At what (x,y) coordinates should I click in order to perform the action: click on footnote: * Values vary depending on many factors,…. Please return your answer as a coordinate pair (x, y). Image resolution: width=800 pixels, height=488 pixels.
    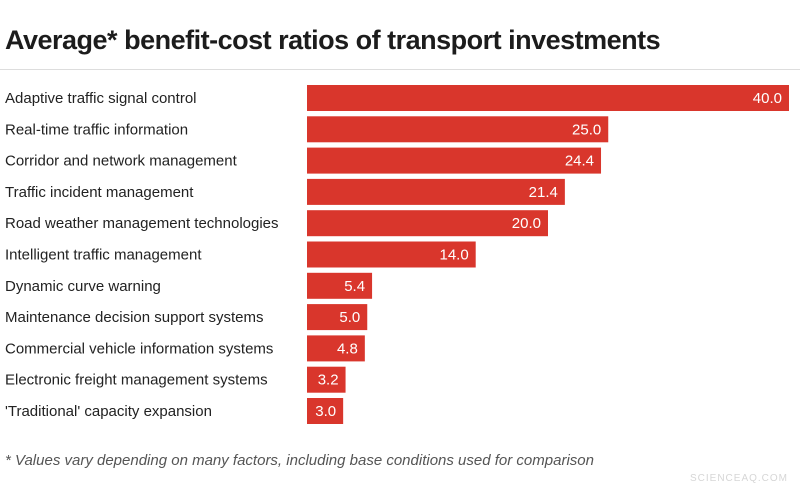
    Looking at the image, I should click on (299, 460).